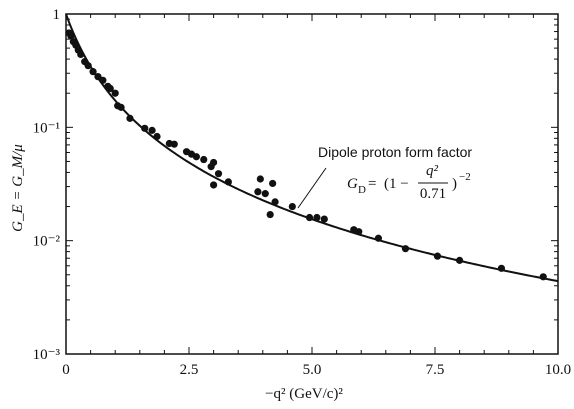  I want to click on annotation-formula: G D = (1 − q² 0.71 ) −2, so click(409, 182).